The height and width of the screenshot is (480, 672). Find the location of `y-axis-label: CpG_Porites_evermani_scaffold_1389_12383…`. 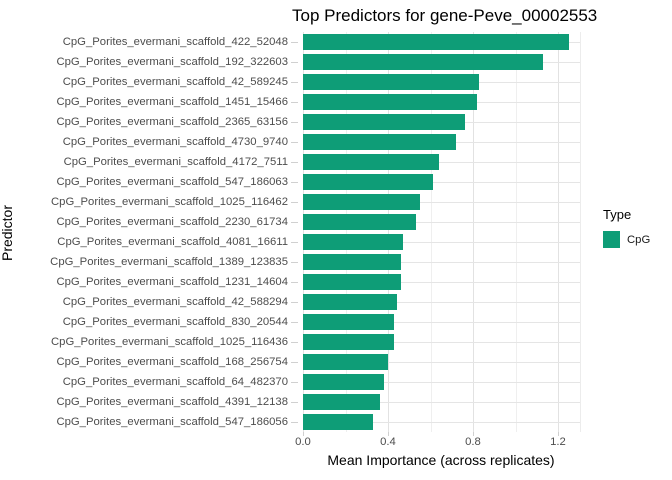

y-axis-label: CpG_Porites_evermani_scaffold_1389_12383… is located at coordinates (169, 262).